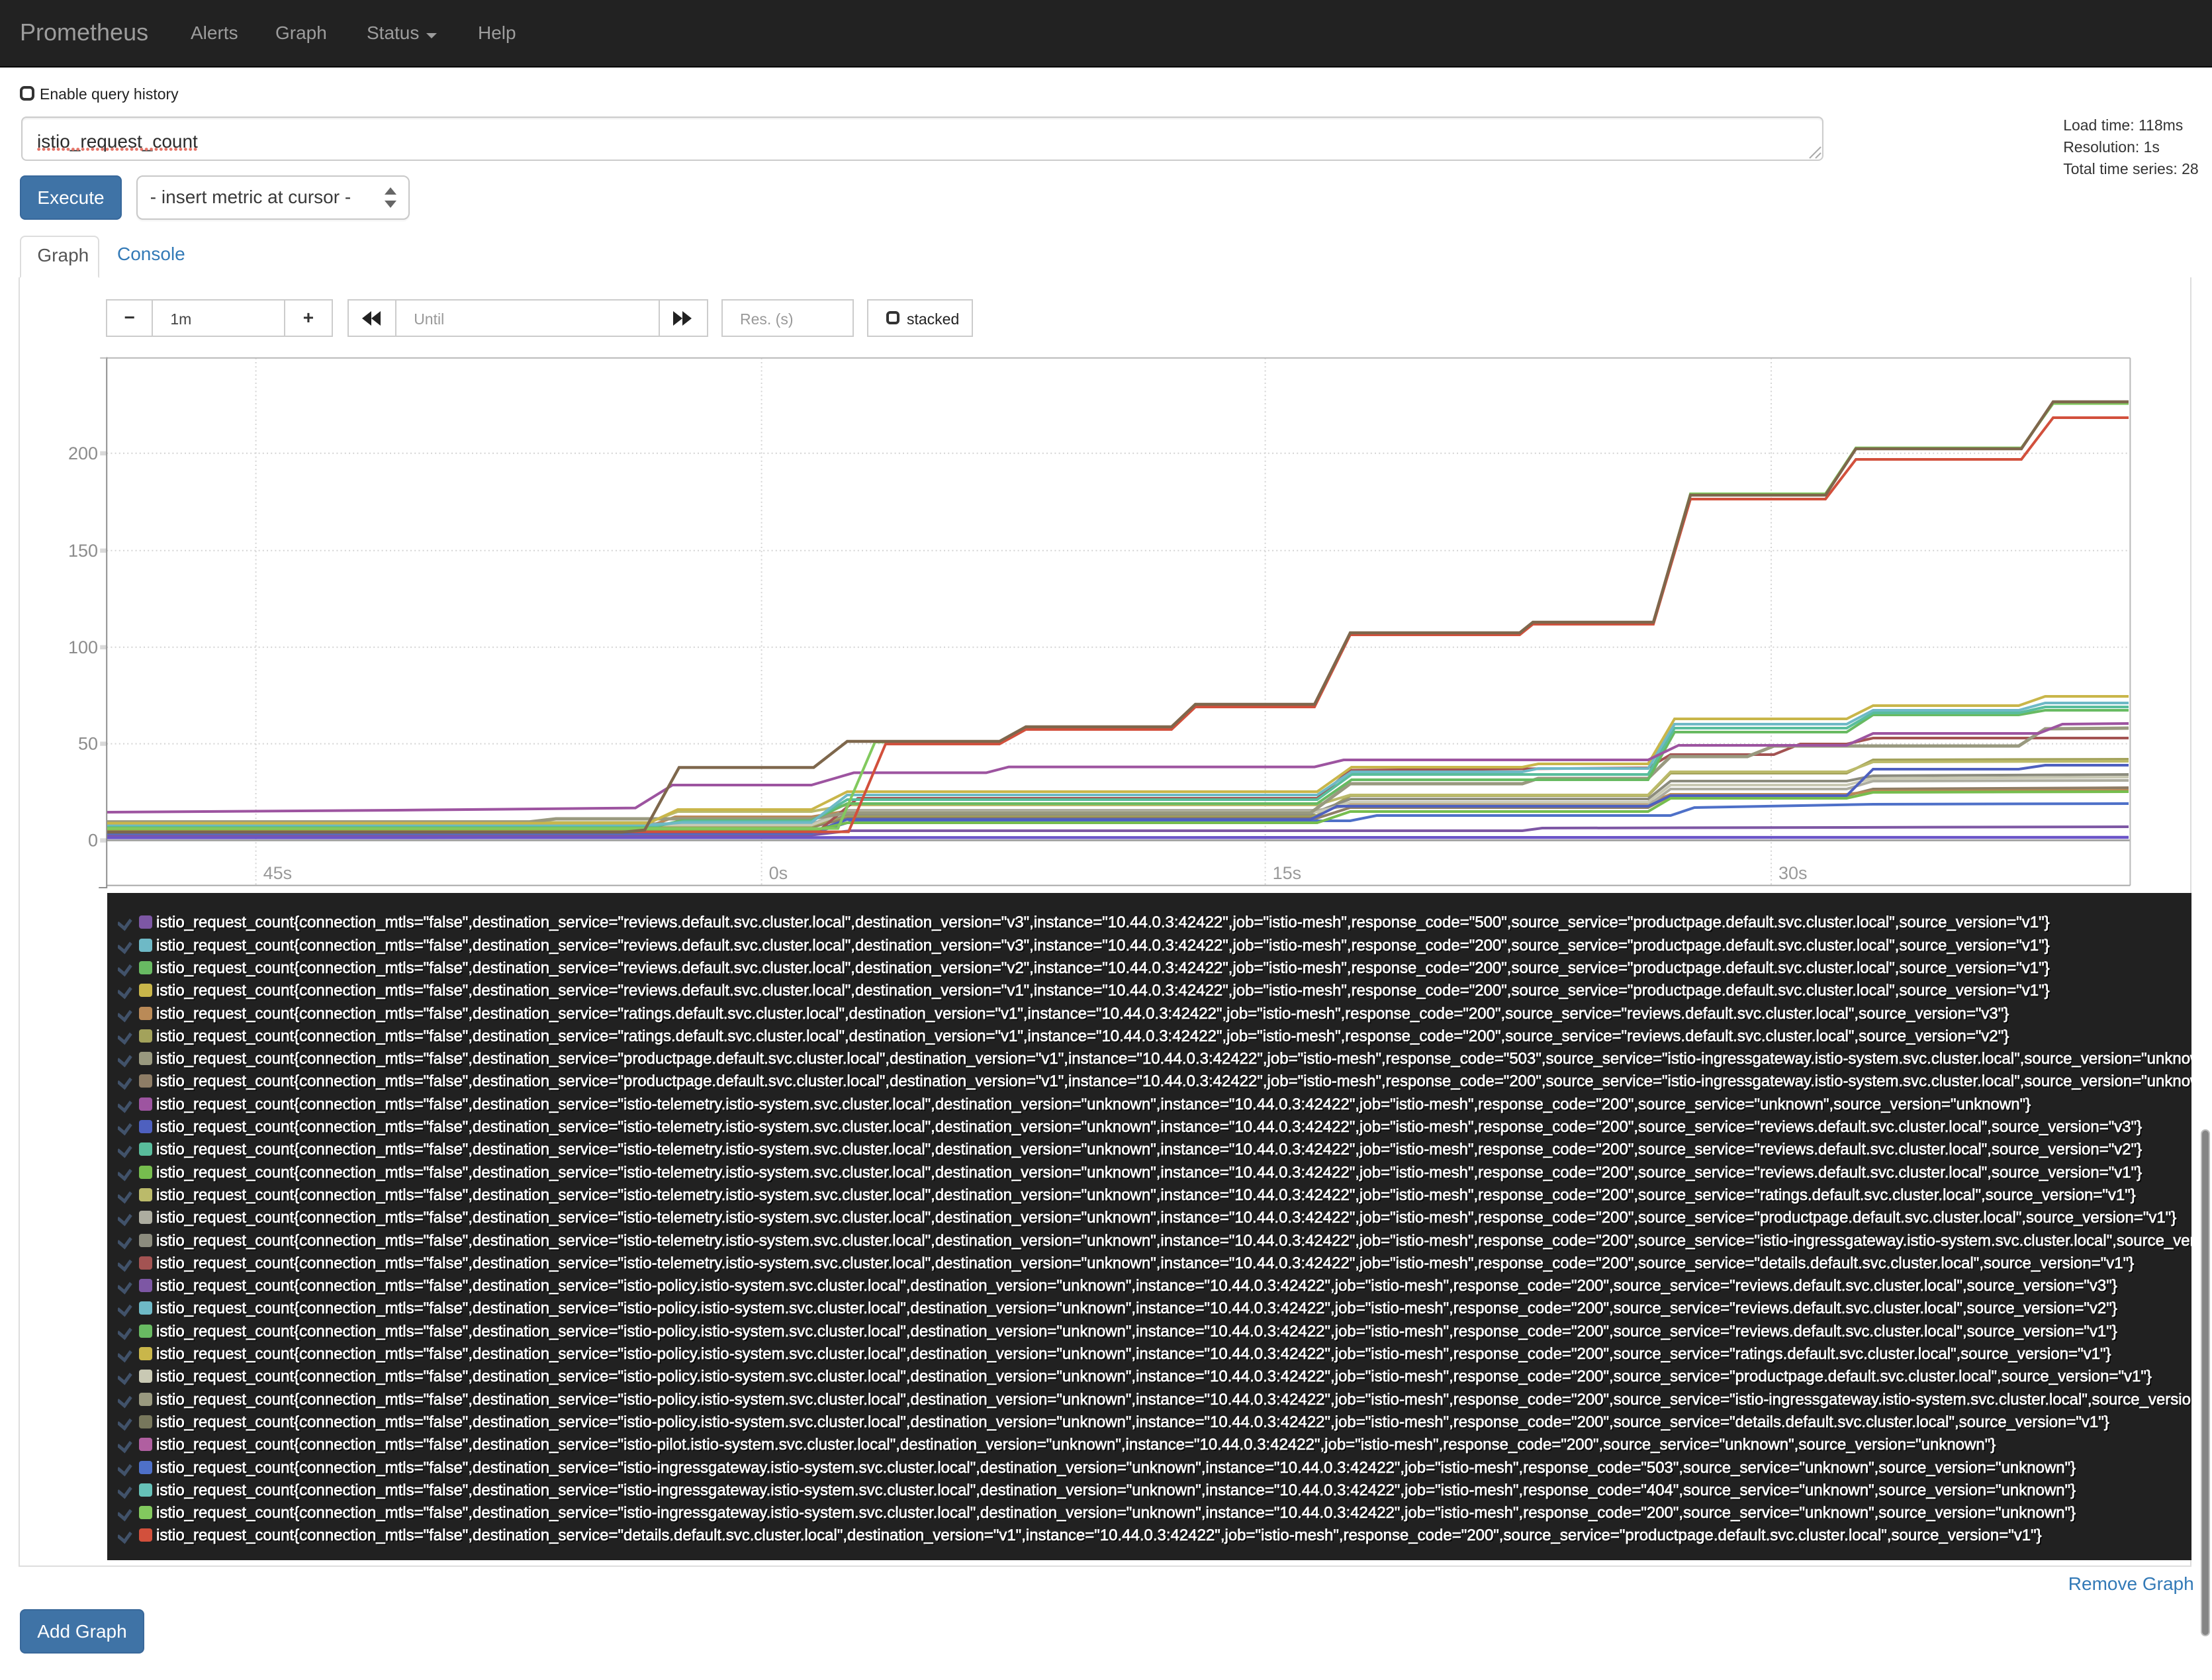 Image resolution: width=2212 pixels, height=1680 pixels. Describe the element at coordinates (93, 841) in the screenshot. I see `svg-text: 0` at that location.